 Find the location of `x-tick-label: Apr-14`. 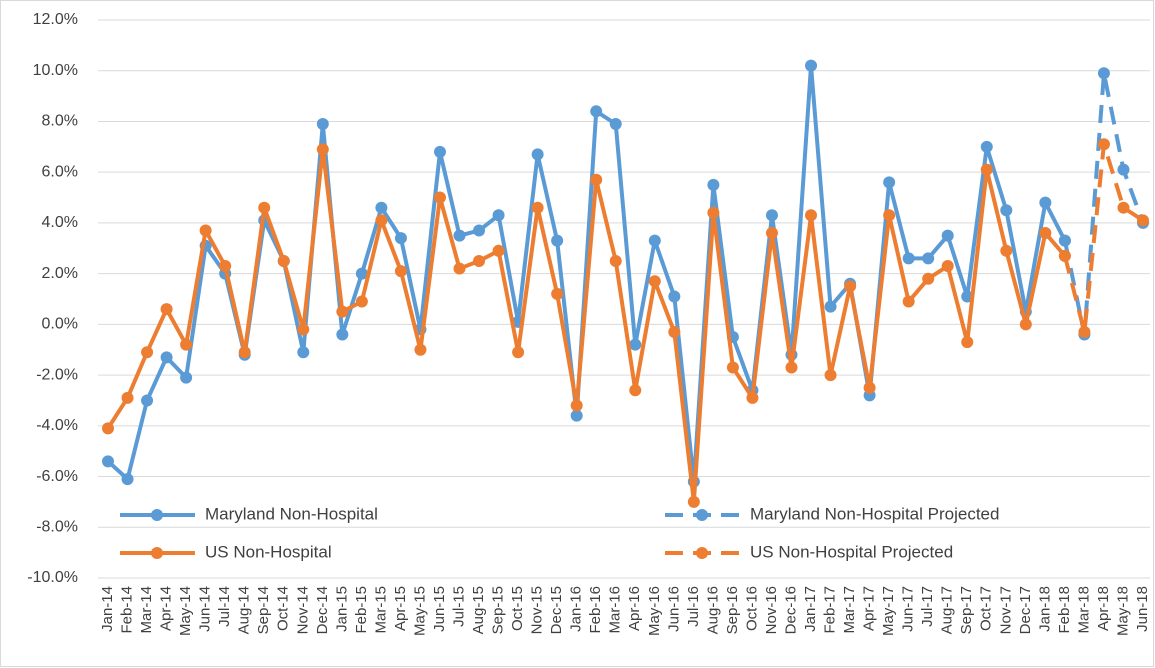

x-tick-label: Apr-14 is located at coordinates (166, 608).